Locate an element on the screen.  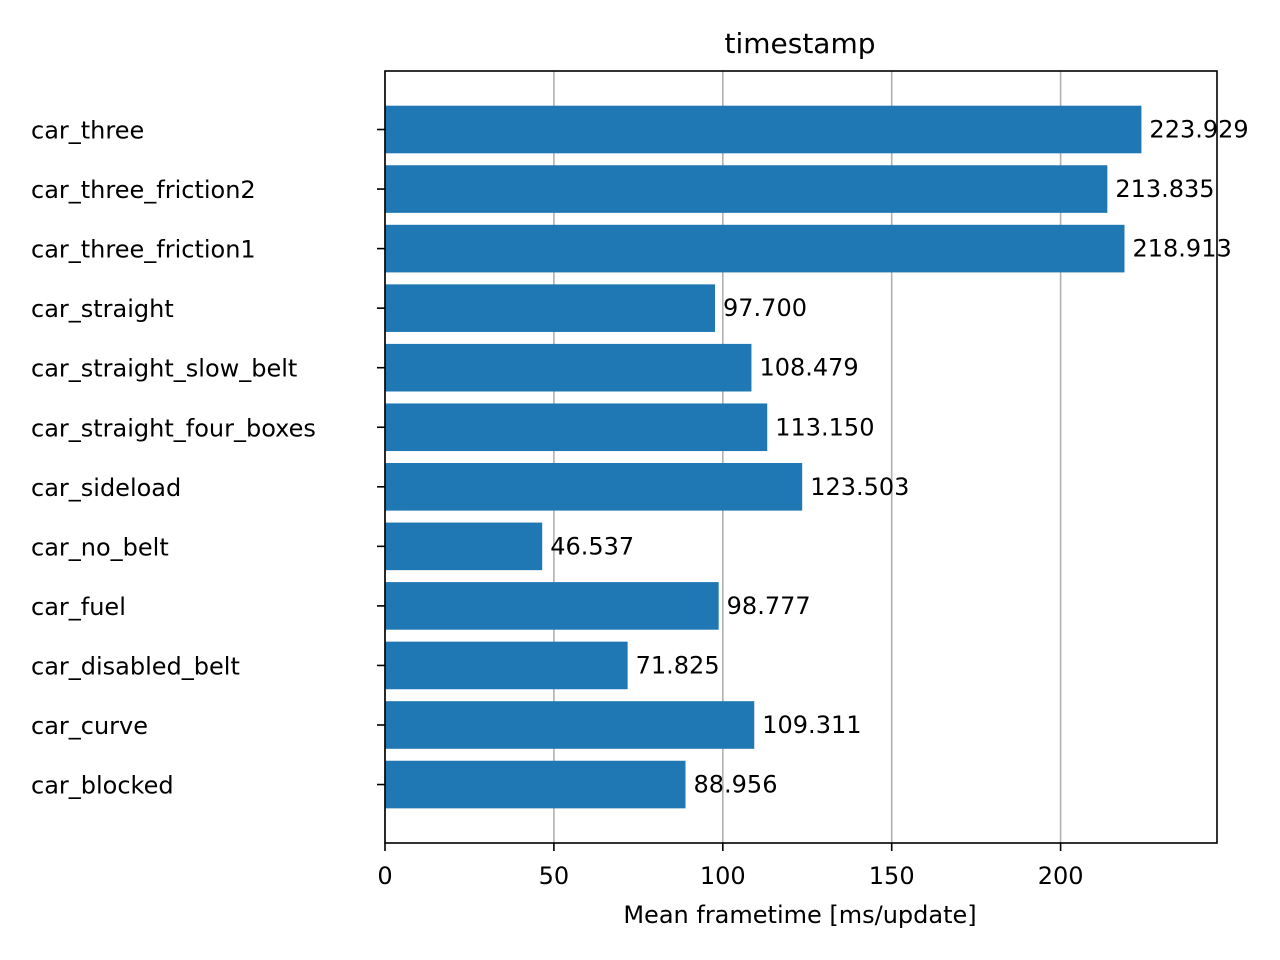
bar-car_three_friction1 is located at coordinates (755, 248).